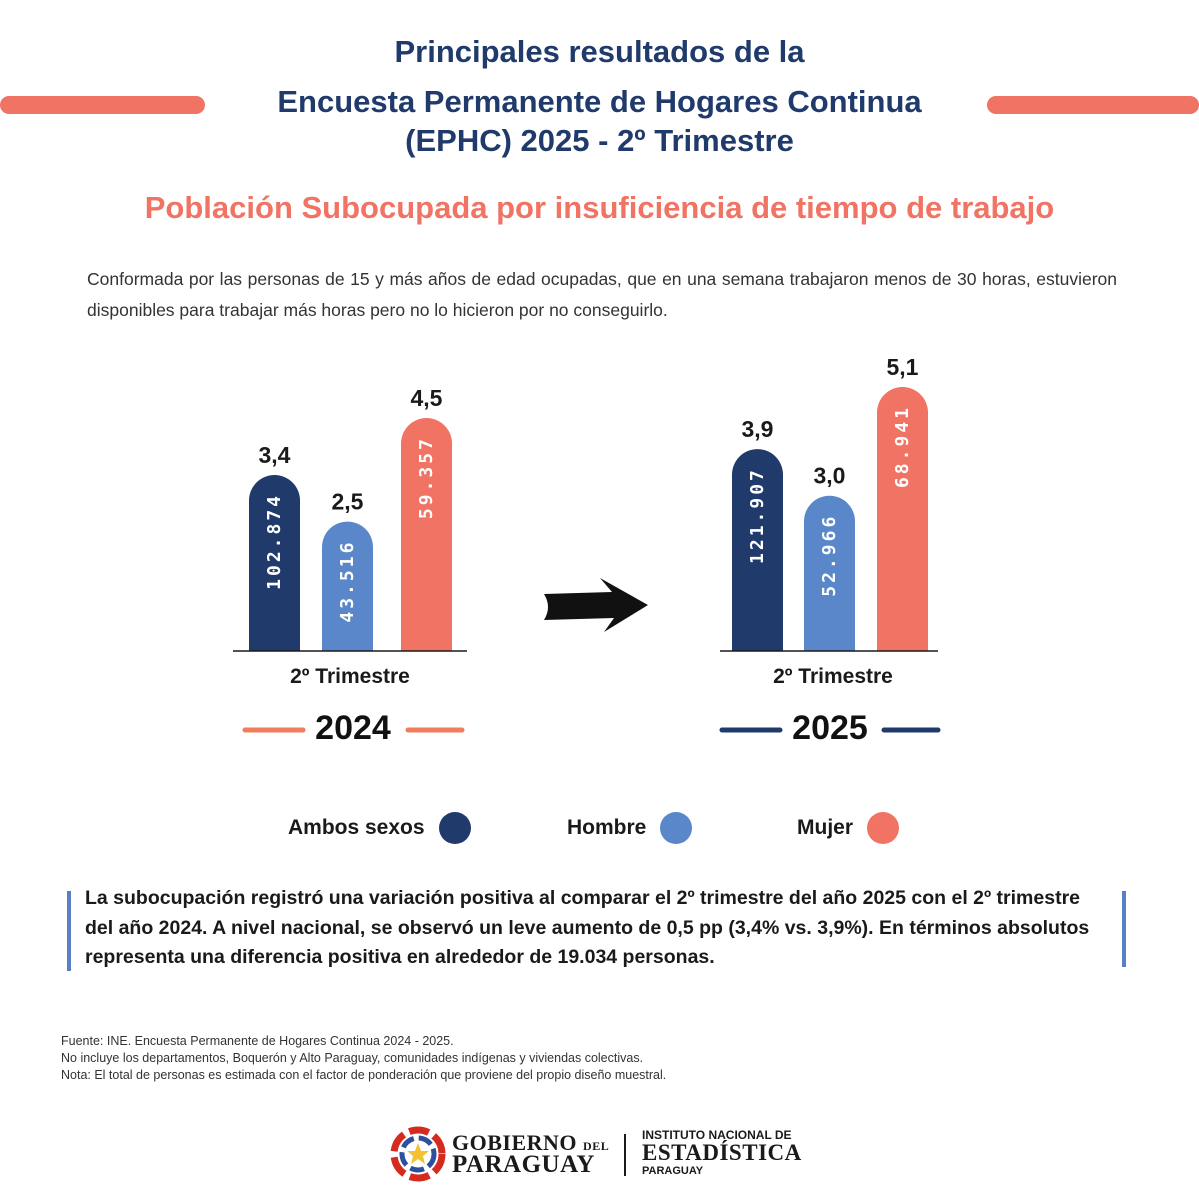 This screenshot has width=1199, height=1200. What do you see at coordinates (274, 541) in the screenshot?
I see `bar-count-label: 102.874` at bounding box center [274, 541].